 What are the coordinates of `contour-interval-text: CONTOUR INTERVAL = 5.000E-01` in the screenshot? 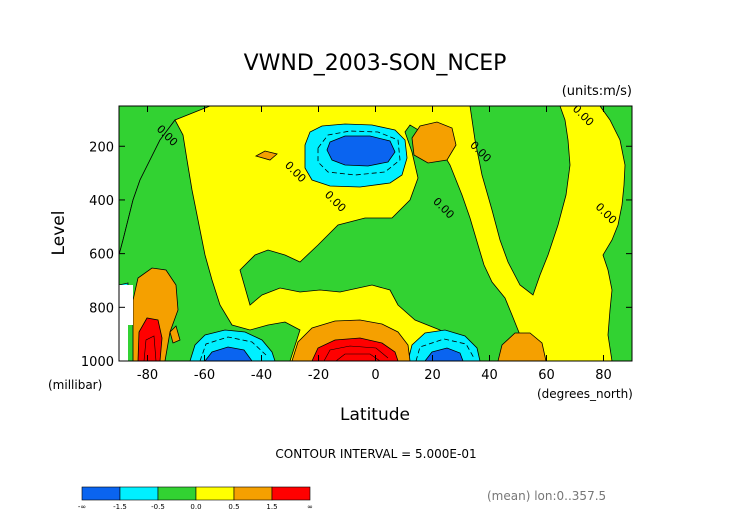 It's located at (375, 454).